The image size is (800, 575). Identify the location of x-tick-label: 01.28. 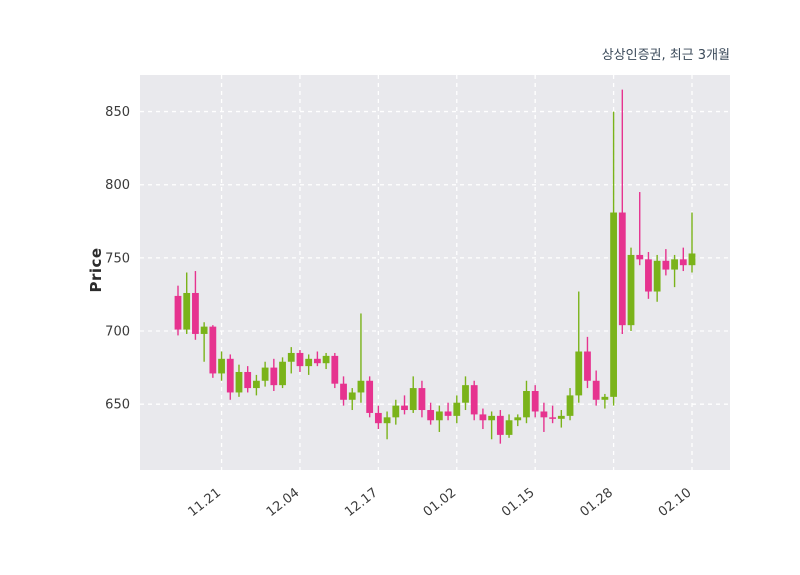
(596, 502).